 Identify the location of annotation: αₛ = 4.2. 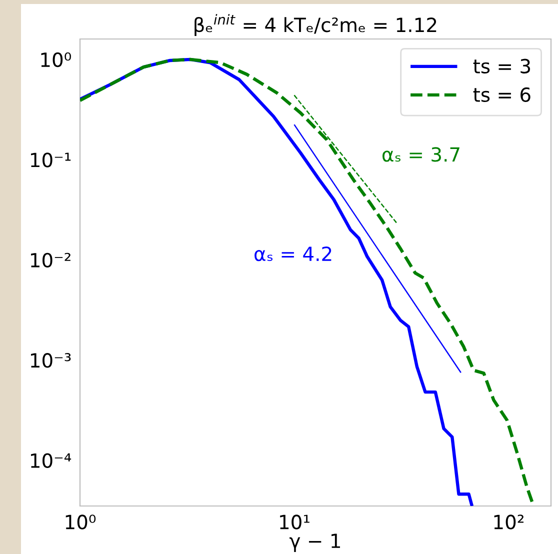
(293, 254).